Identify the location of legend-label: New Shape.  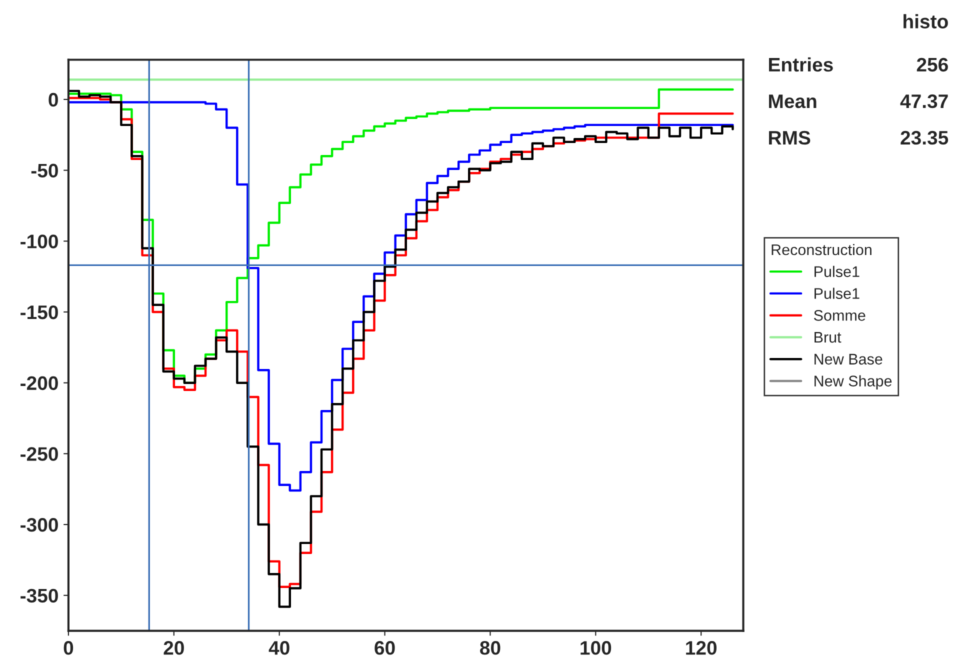
(853, 382).